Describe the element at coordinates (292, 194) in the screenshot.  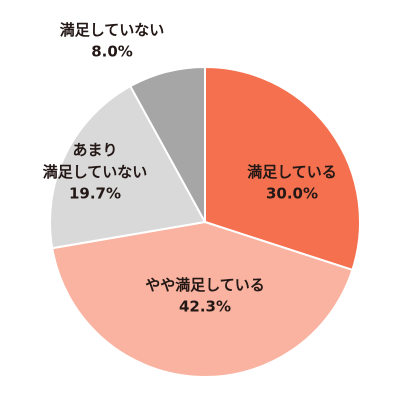
I see `value-label: 30.0%` at that location.